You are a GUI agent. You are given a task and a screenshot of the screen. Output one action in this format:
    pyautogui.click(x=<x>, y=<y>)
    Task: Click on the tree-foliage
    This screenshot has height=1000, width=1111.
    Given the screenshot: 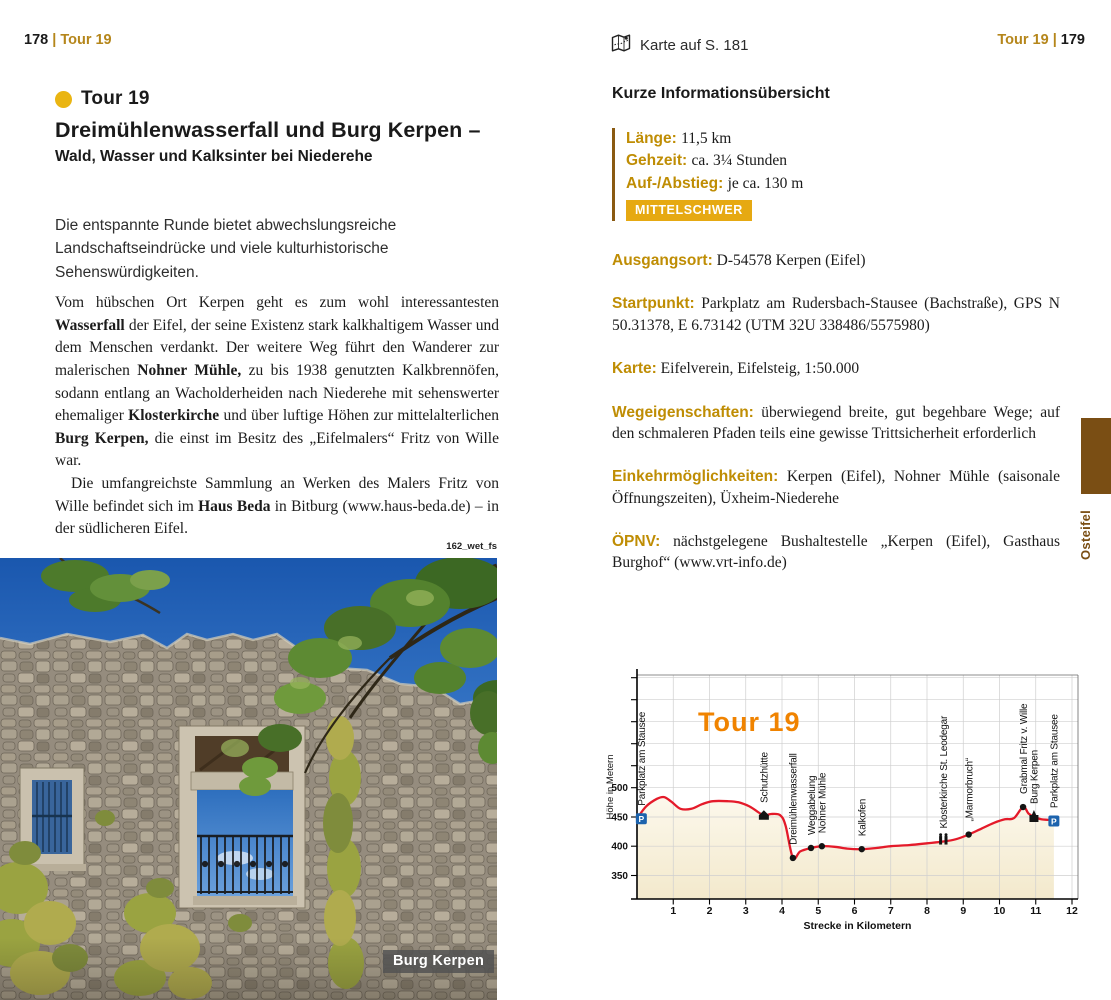 What is the action you would take?
    pyautogui.click(x=269, y=677)
    